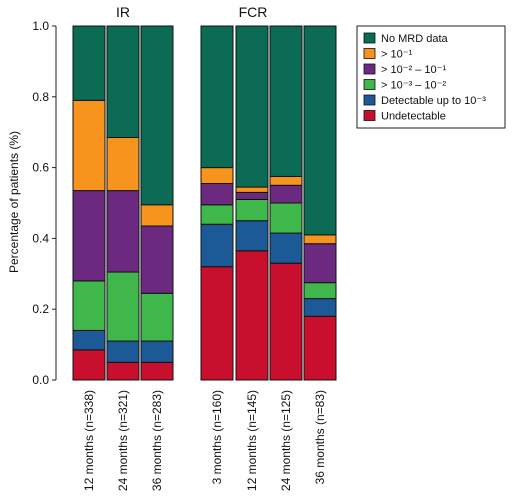 This screenshot has width=520, height=496. Describe the element at coordinates (433, 101) in the screenshot. I see `legend-entry: Detectable up to 10⁻³` at that location.